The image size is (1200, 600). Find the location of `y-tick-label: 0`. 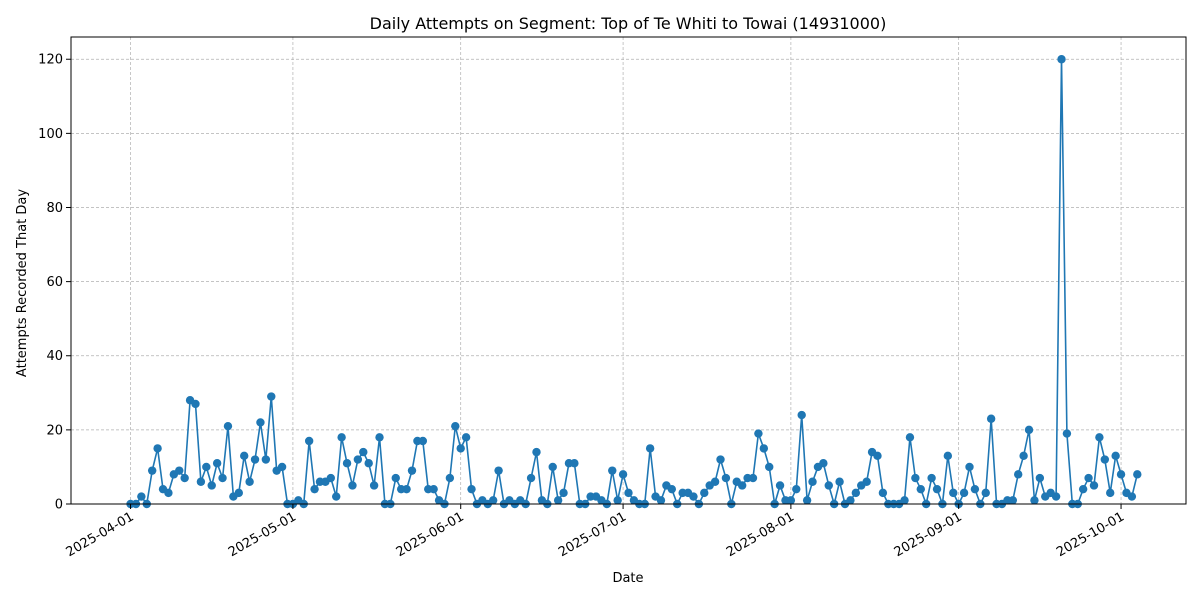

y-tick-label: 0 is located at coordinates (59, 505).